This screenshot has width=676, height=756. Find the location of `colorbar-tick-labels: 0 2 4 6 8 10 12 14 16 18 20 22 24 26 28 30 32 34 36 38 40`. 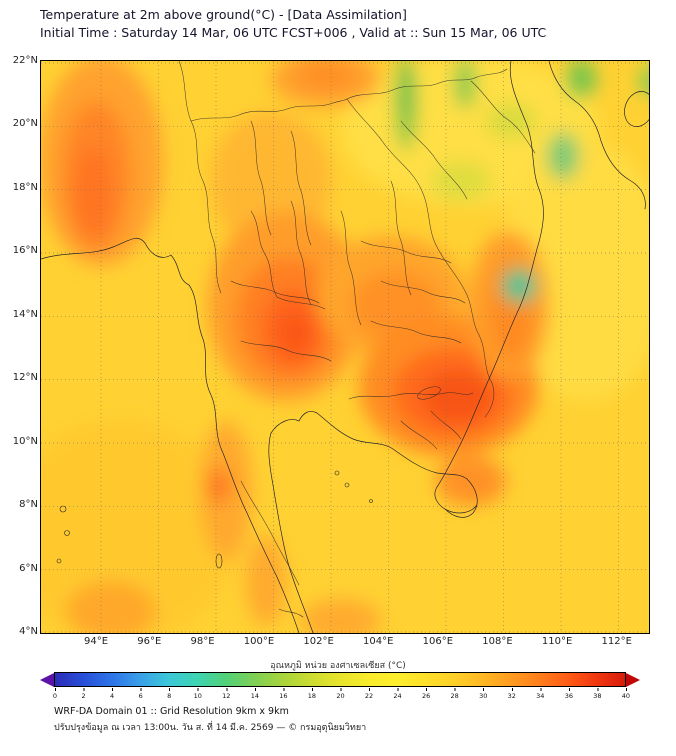

colorbar-tick-labels: 0 2 4 6 8 10 12 14 16 18 20 22 24 26 28 30 32 34 36 38 40 is located at coordinates (340, 696).